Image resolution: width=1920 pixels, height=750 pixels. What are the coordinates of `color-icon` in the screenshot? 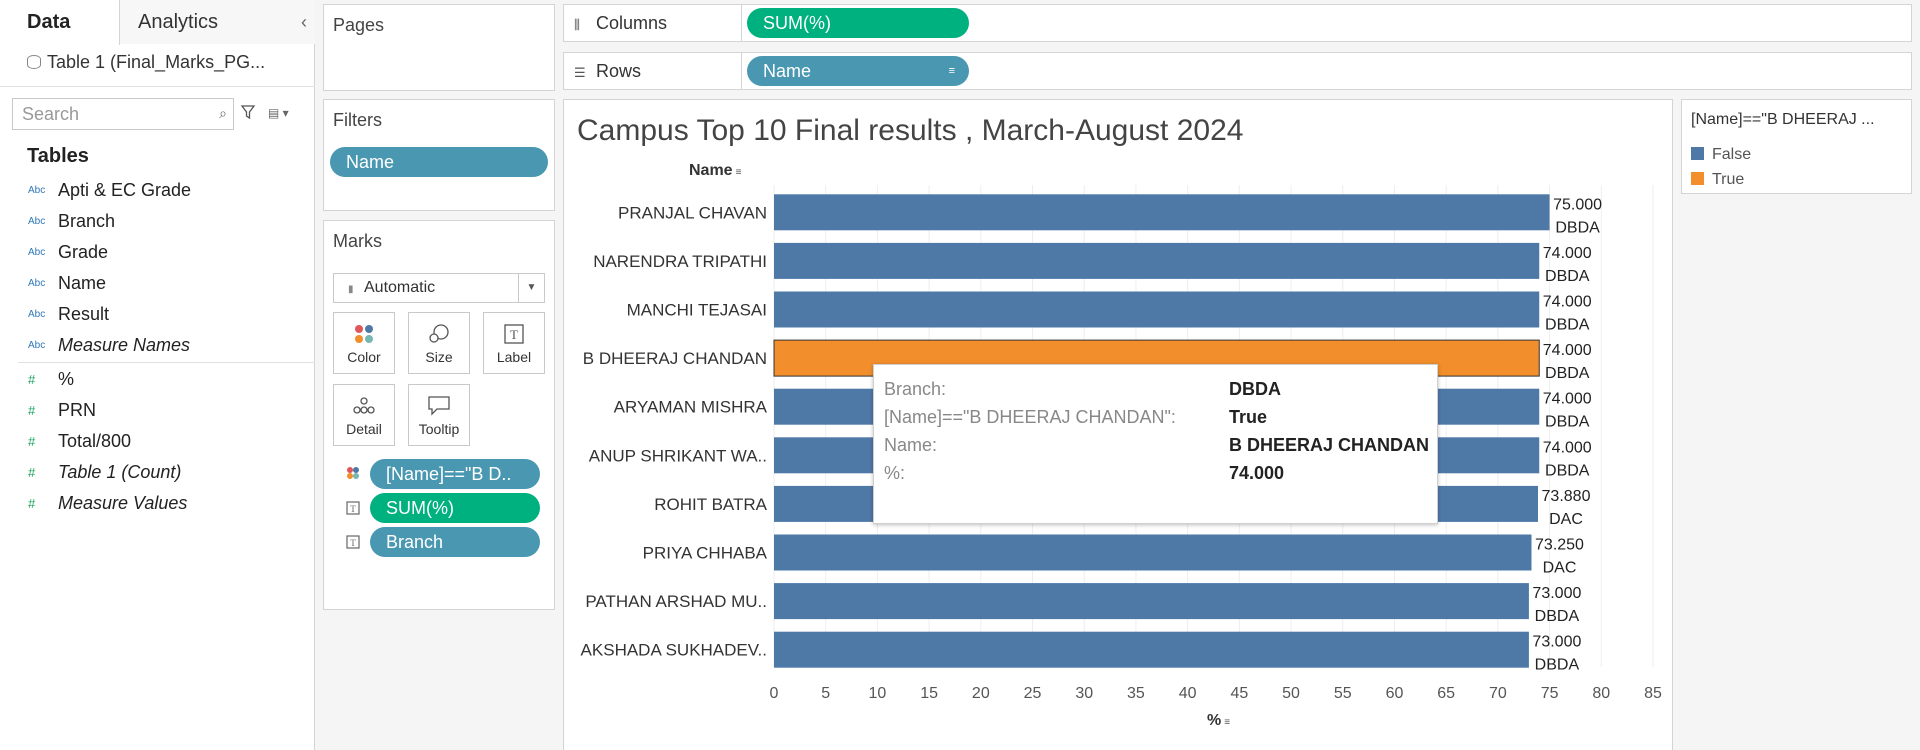 It's located at (364, 334).